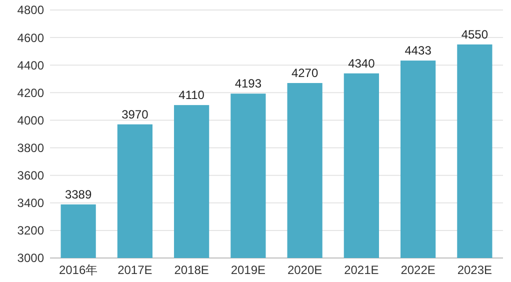 The image size is (511, 282). I want to click on y-tick-label: 3800, so click(30, 147).